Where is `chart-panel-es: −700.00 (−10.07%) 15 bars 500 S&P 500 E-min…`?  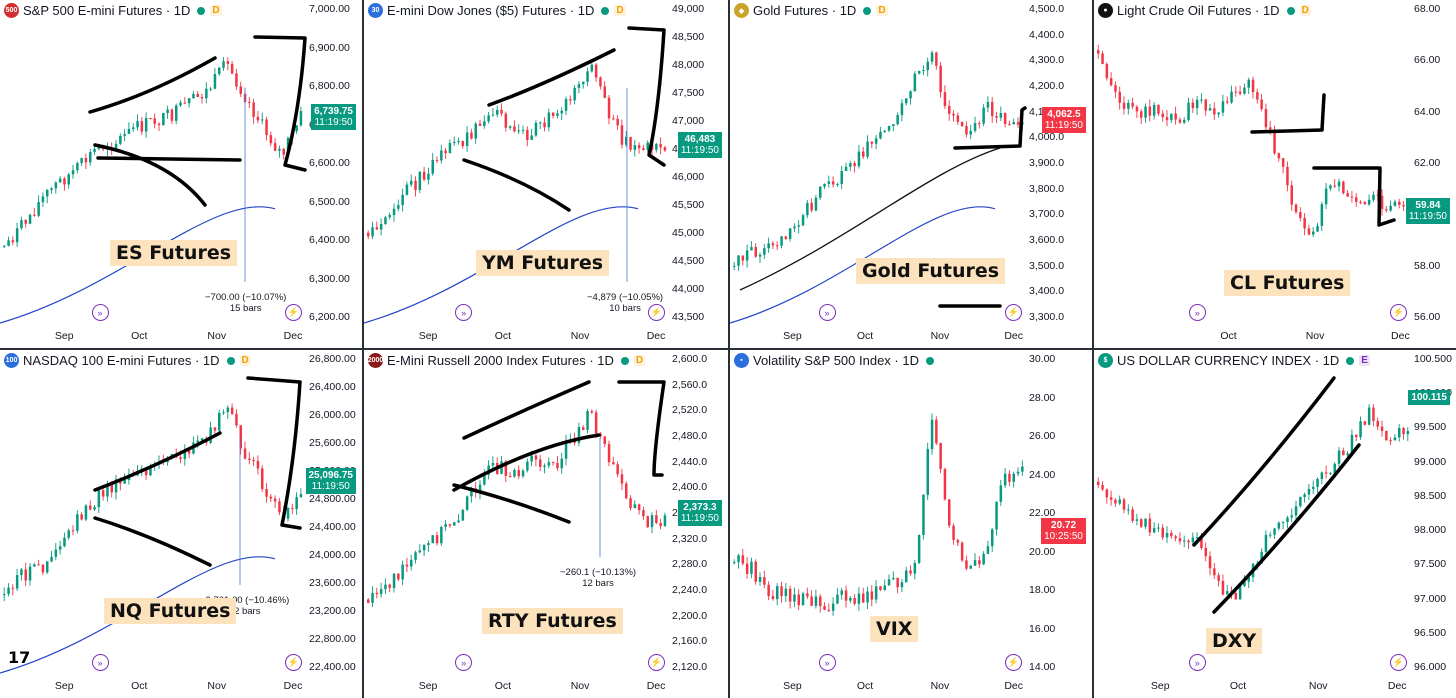 chart-panel-es: −700.00 (−10.07%) 15 bars 500 S&P 500 E-min… is located at coordinates (181, 174).